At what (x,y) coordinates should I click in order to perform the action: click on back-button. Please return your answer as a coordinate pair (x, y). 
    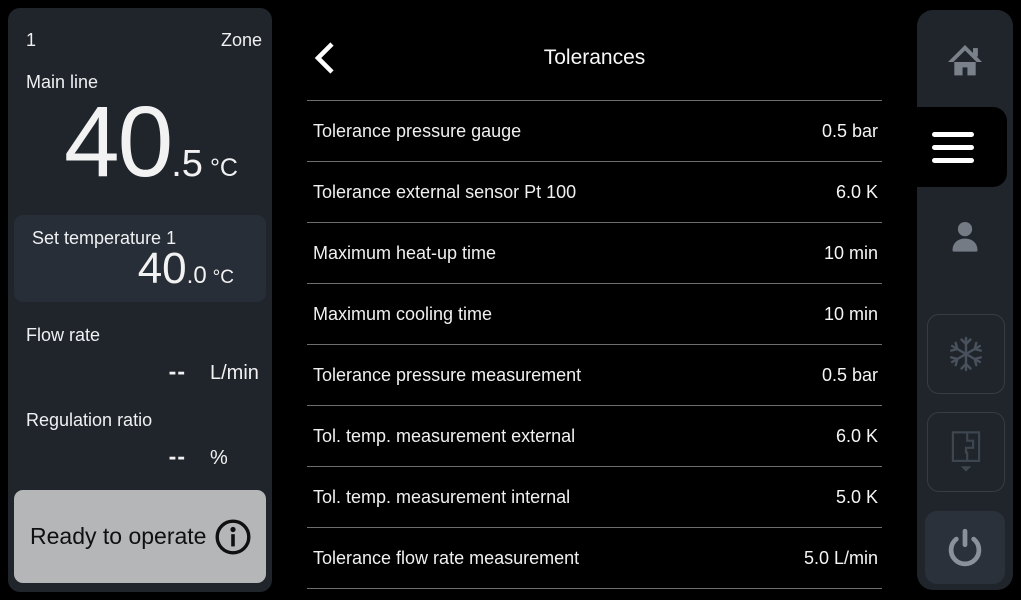
    Looking at the image, I should click on (325, 58).